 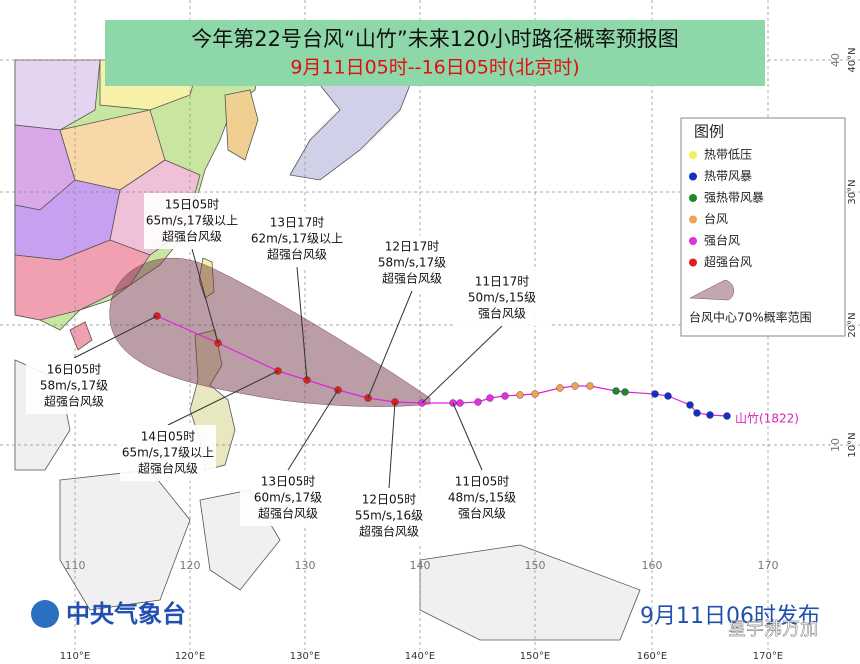 I want to click on lon-label: 120°E, so click(x=190, y=656).